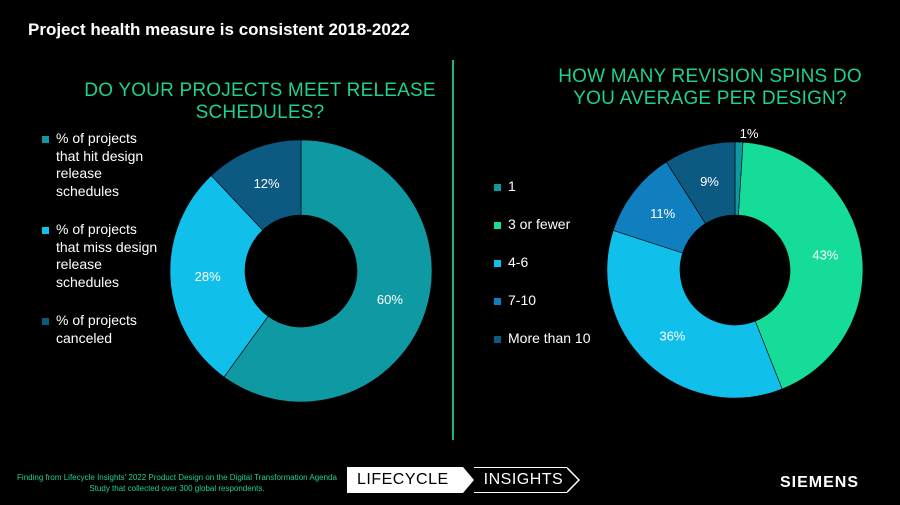  I want to click on legend-item: 3 or fewer, so click(559, 224).